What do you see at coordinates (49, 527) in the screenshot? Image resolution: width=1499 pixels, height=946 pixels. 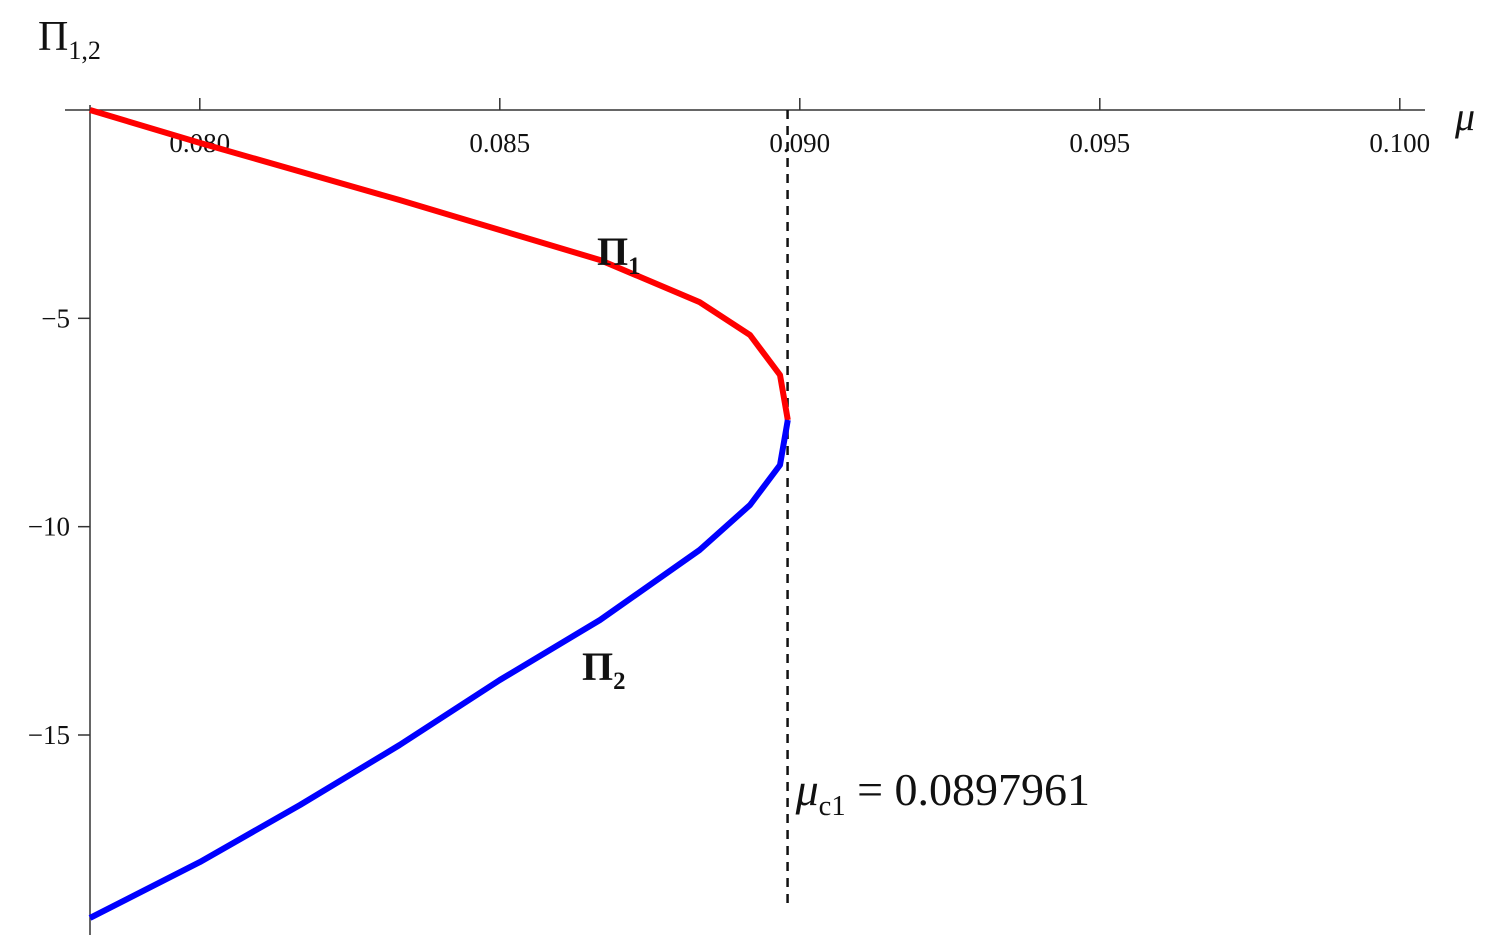 I see `y-tick-label: −10` at bounding box center [49, 527].